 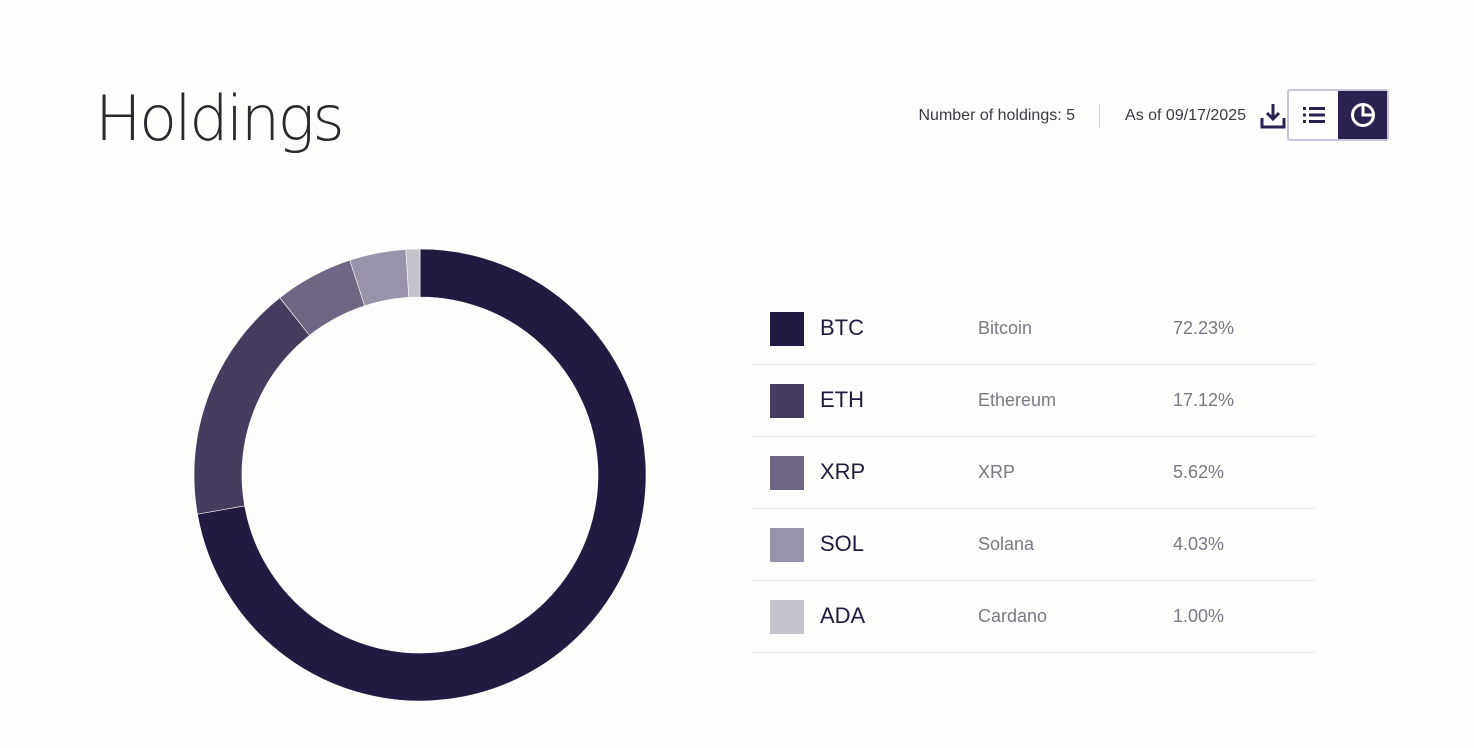 What do you see at coordinates (843, 471) in the screenshot?
I see `legend-ticker: XRP` at bounding box center [843, 471].